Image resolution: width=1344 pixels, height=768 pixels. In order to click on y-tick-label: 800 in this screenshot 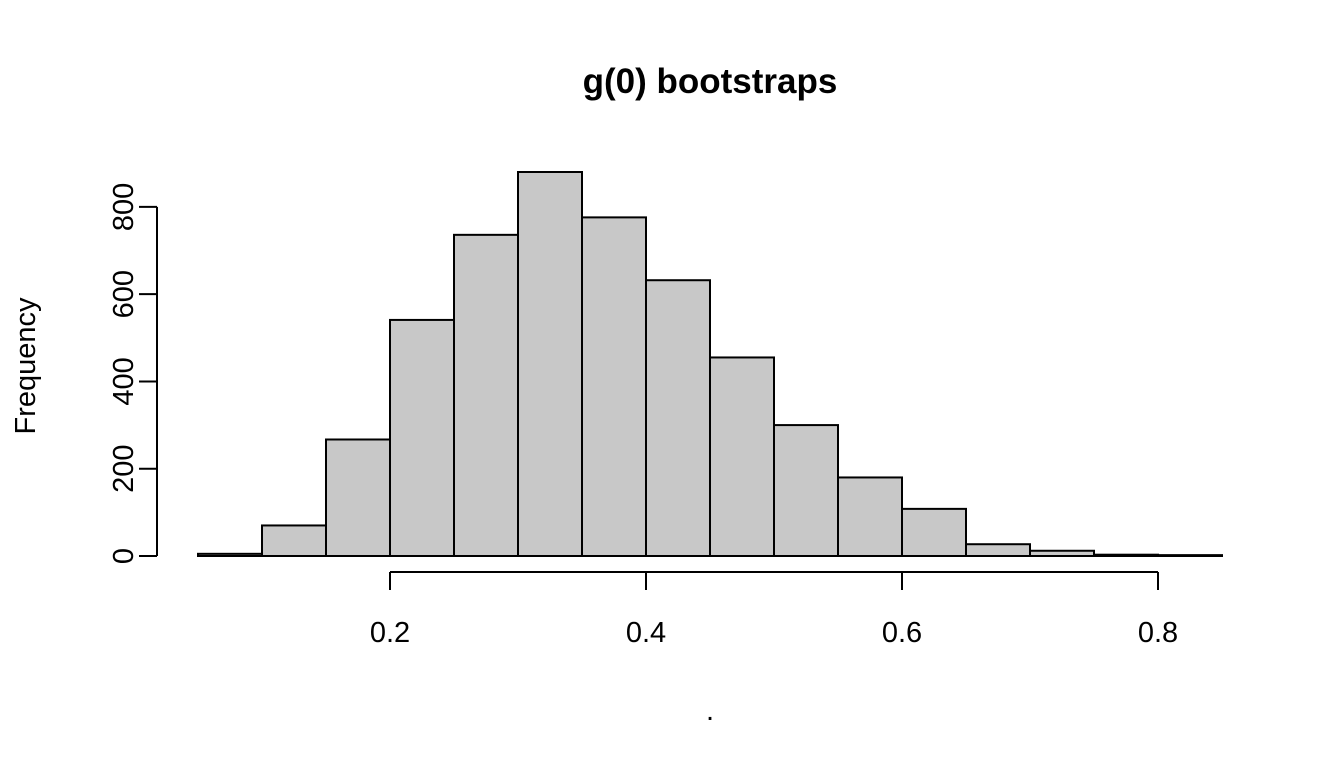, I will do `click(124, 207)`.